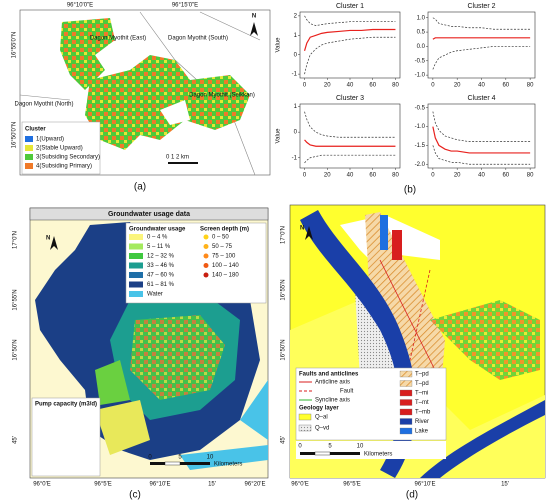 The image size is (550, 503). What do you see at coordinates (309, 233) in the screenshot?
I see `north-arrow` at bounding box center [309, 233].